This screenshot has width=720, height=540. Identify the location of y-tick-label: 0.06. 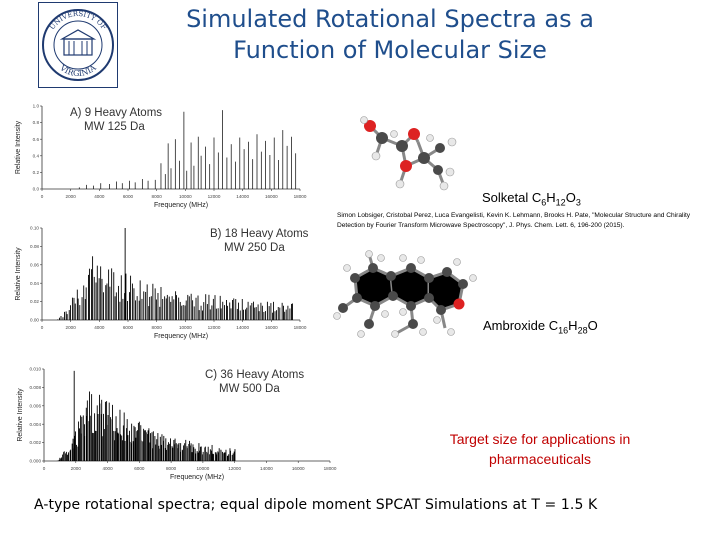
(34, 264).